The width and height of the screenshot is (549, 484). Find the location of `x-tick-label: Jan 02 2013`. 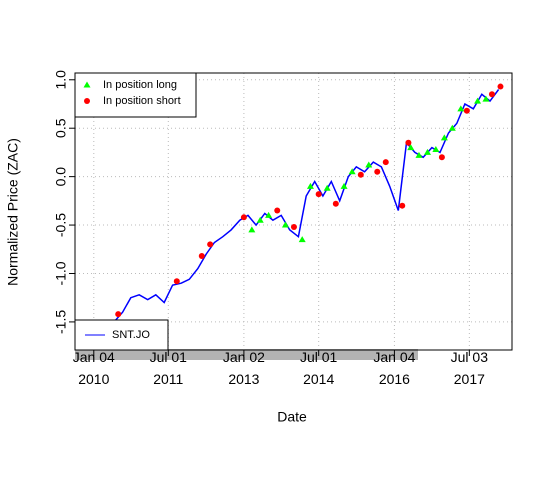

x-tick-label: Jan 02 2013 is located at coordinates (243, 368).